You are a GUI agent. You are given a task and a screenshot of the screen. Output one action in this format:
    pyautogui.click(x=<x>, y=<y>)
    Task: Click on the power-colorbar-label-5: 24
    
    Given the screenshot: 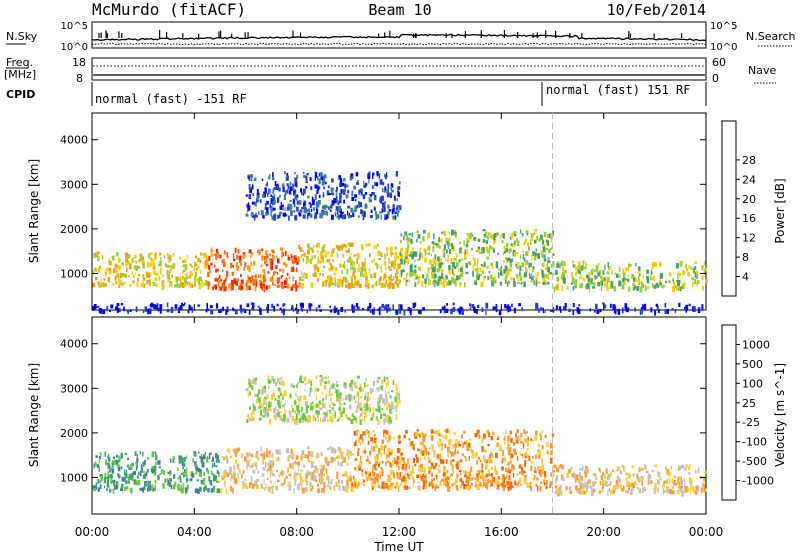 What is the action you would take?
    pyautogui.click(x=749, y=179)
    